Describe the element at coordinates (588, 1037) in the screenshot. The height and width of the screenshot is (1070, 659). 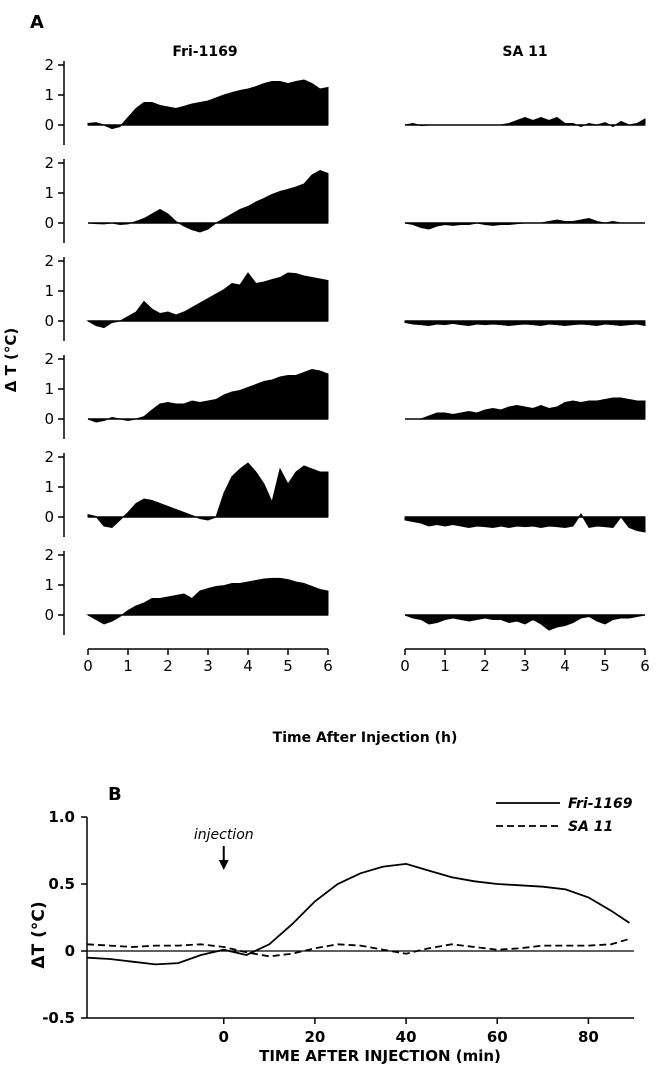
I see `x-tick-label: 80` at that location.